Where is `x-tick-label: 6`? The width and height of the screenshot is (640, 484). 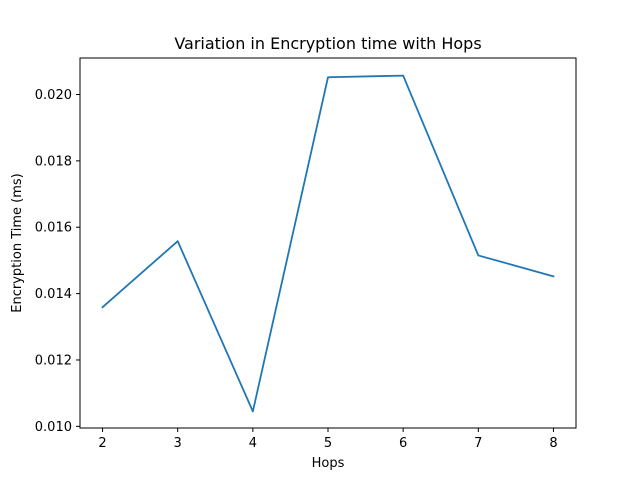
x-tick-label: 6 is located at coordinates (403, 443).